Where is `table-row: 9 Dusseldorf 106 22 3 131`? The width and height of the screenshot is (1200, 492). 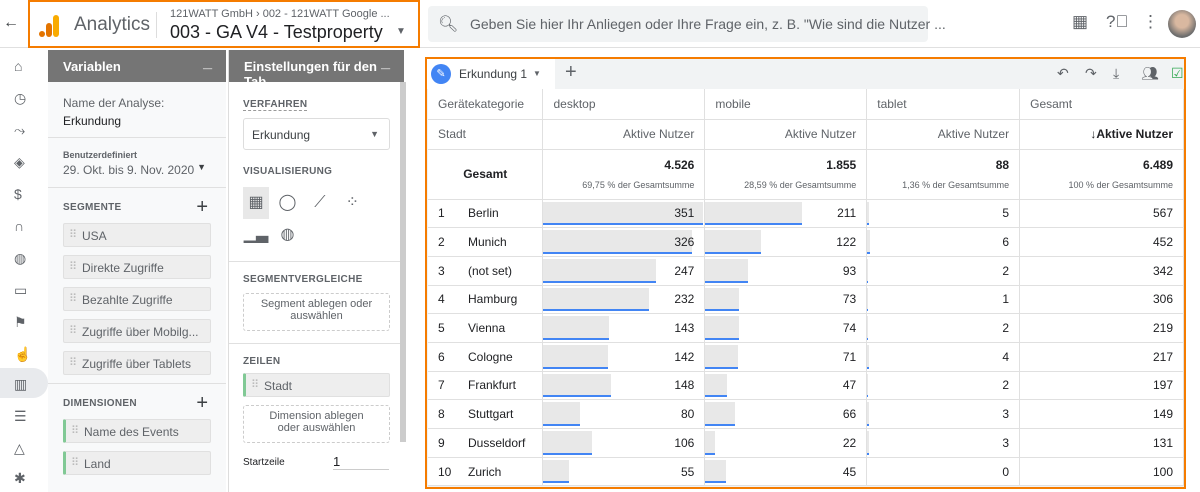
table-row: 9 Dusseldorf 106 22 3 131 is located at coordinates (806, 443).